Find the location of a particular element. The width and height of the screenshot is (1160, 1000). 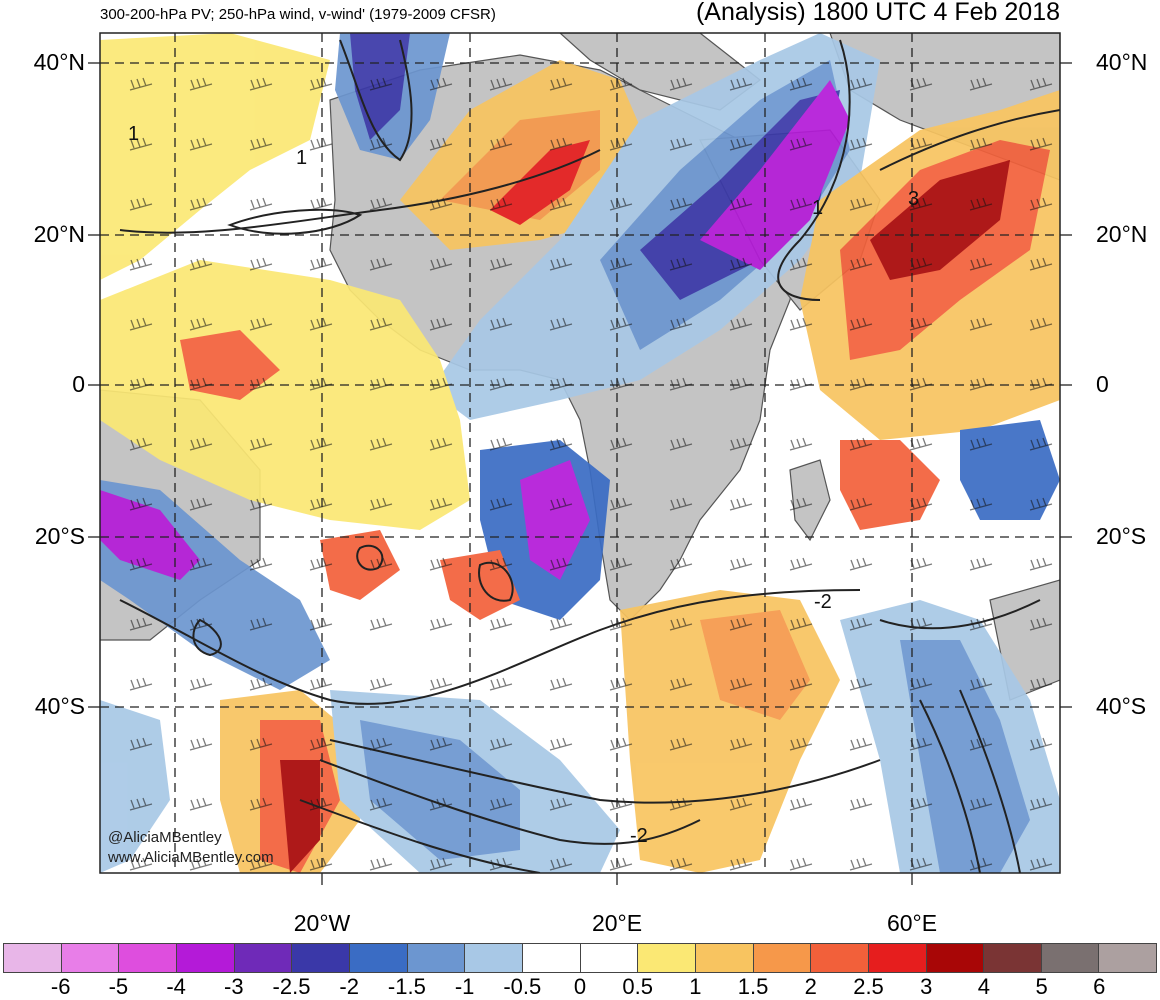

lat-label-left: 20°S is located at coordinates (59, 536).